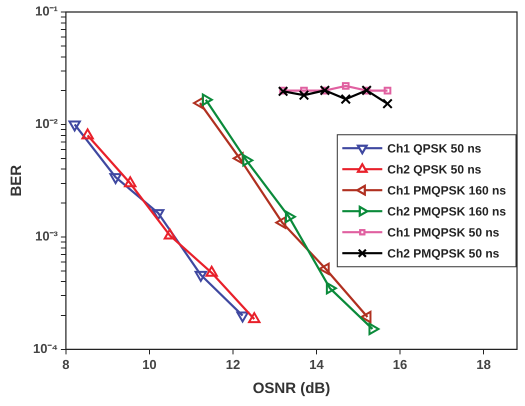  I want to click on legend-label: Ch1 PMQPSK 50 ns, so click(443, 233).